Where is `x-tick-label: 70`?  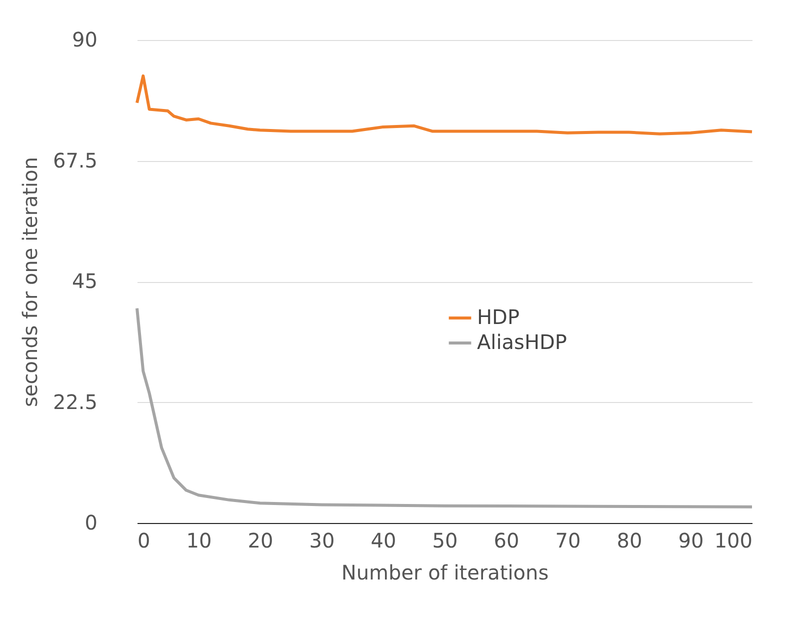
x-tick-label: 70 is located at coordinates (568, 540).